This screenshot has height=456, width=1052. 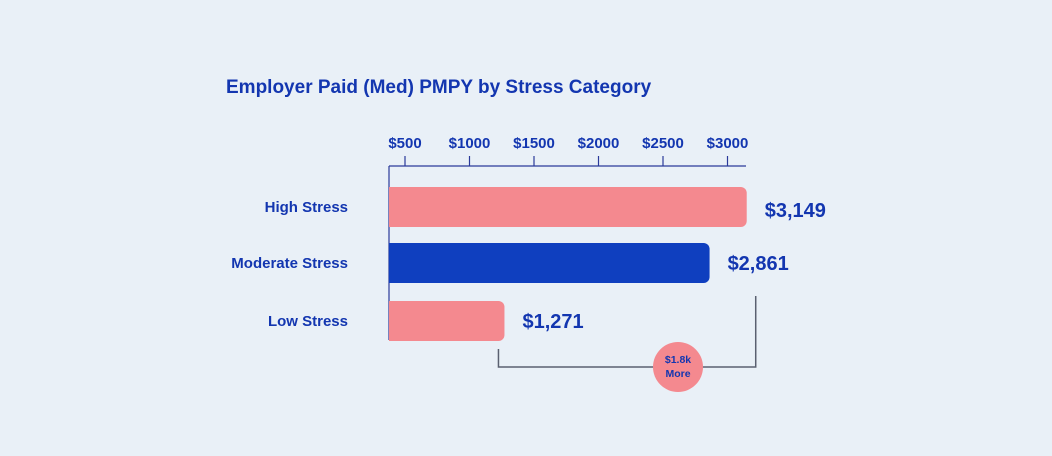 What do you see at coordinates (663, 143) in the screenshot?
I see `x-tick-label-2500: $2500` at bounding box center [663, 143].